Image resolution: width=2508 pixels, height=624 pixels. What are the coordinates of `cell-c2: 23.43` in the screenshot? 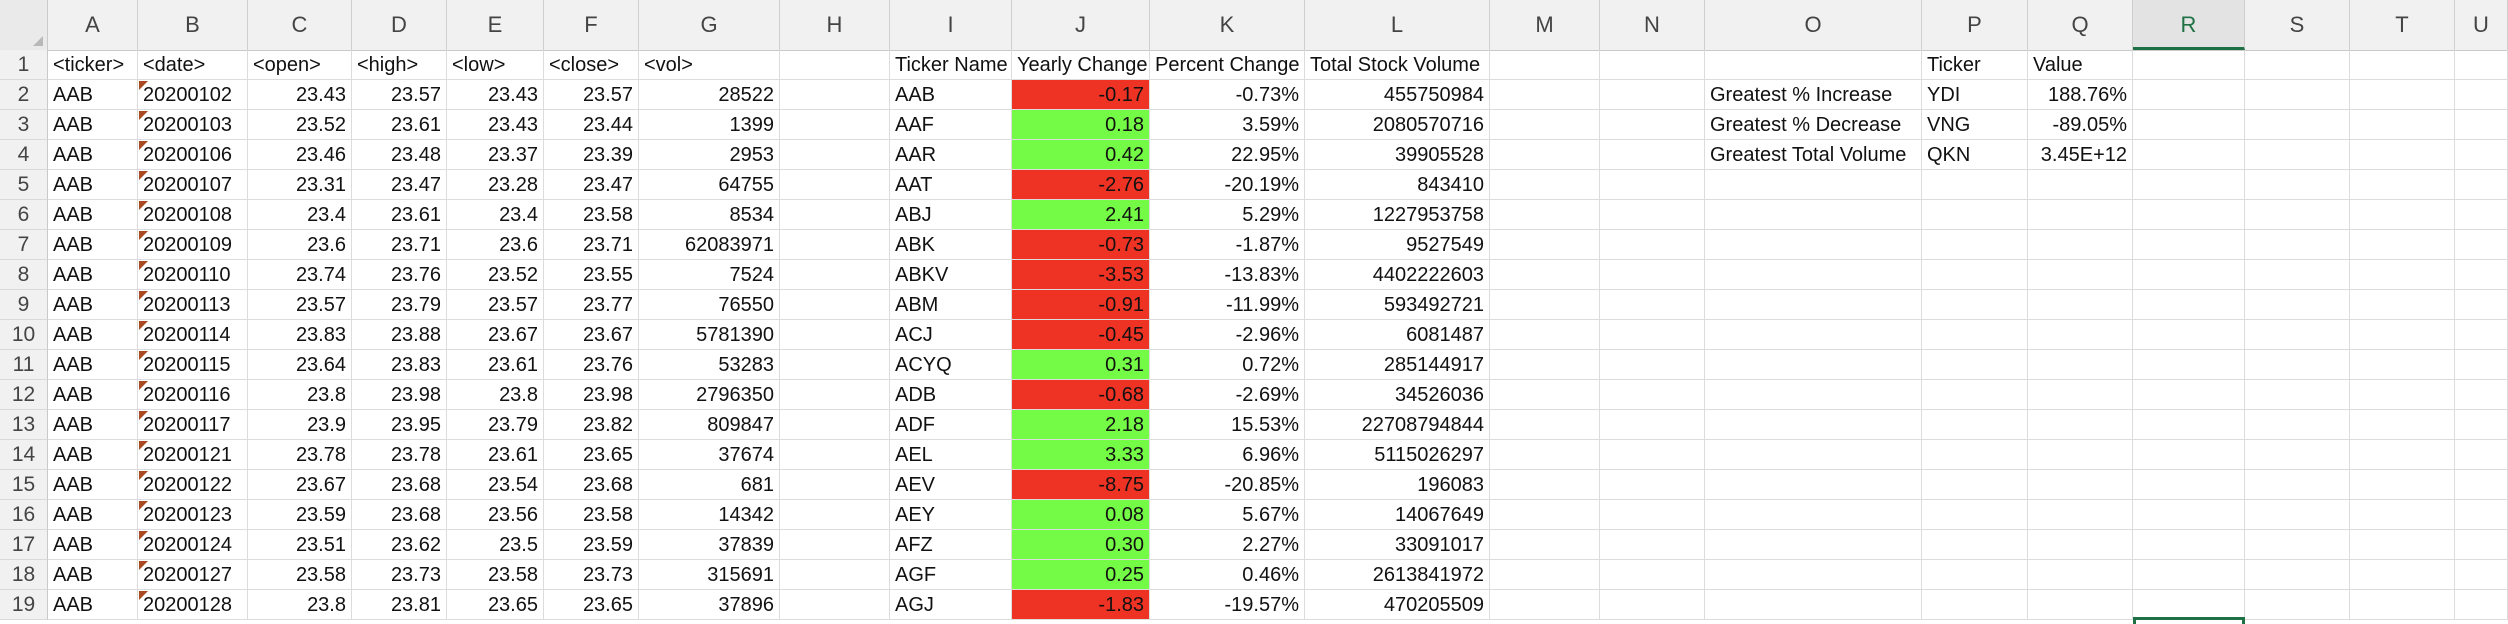 It's located at (300, 95).